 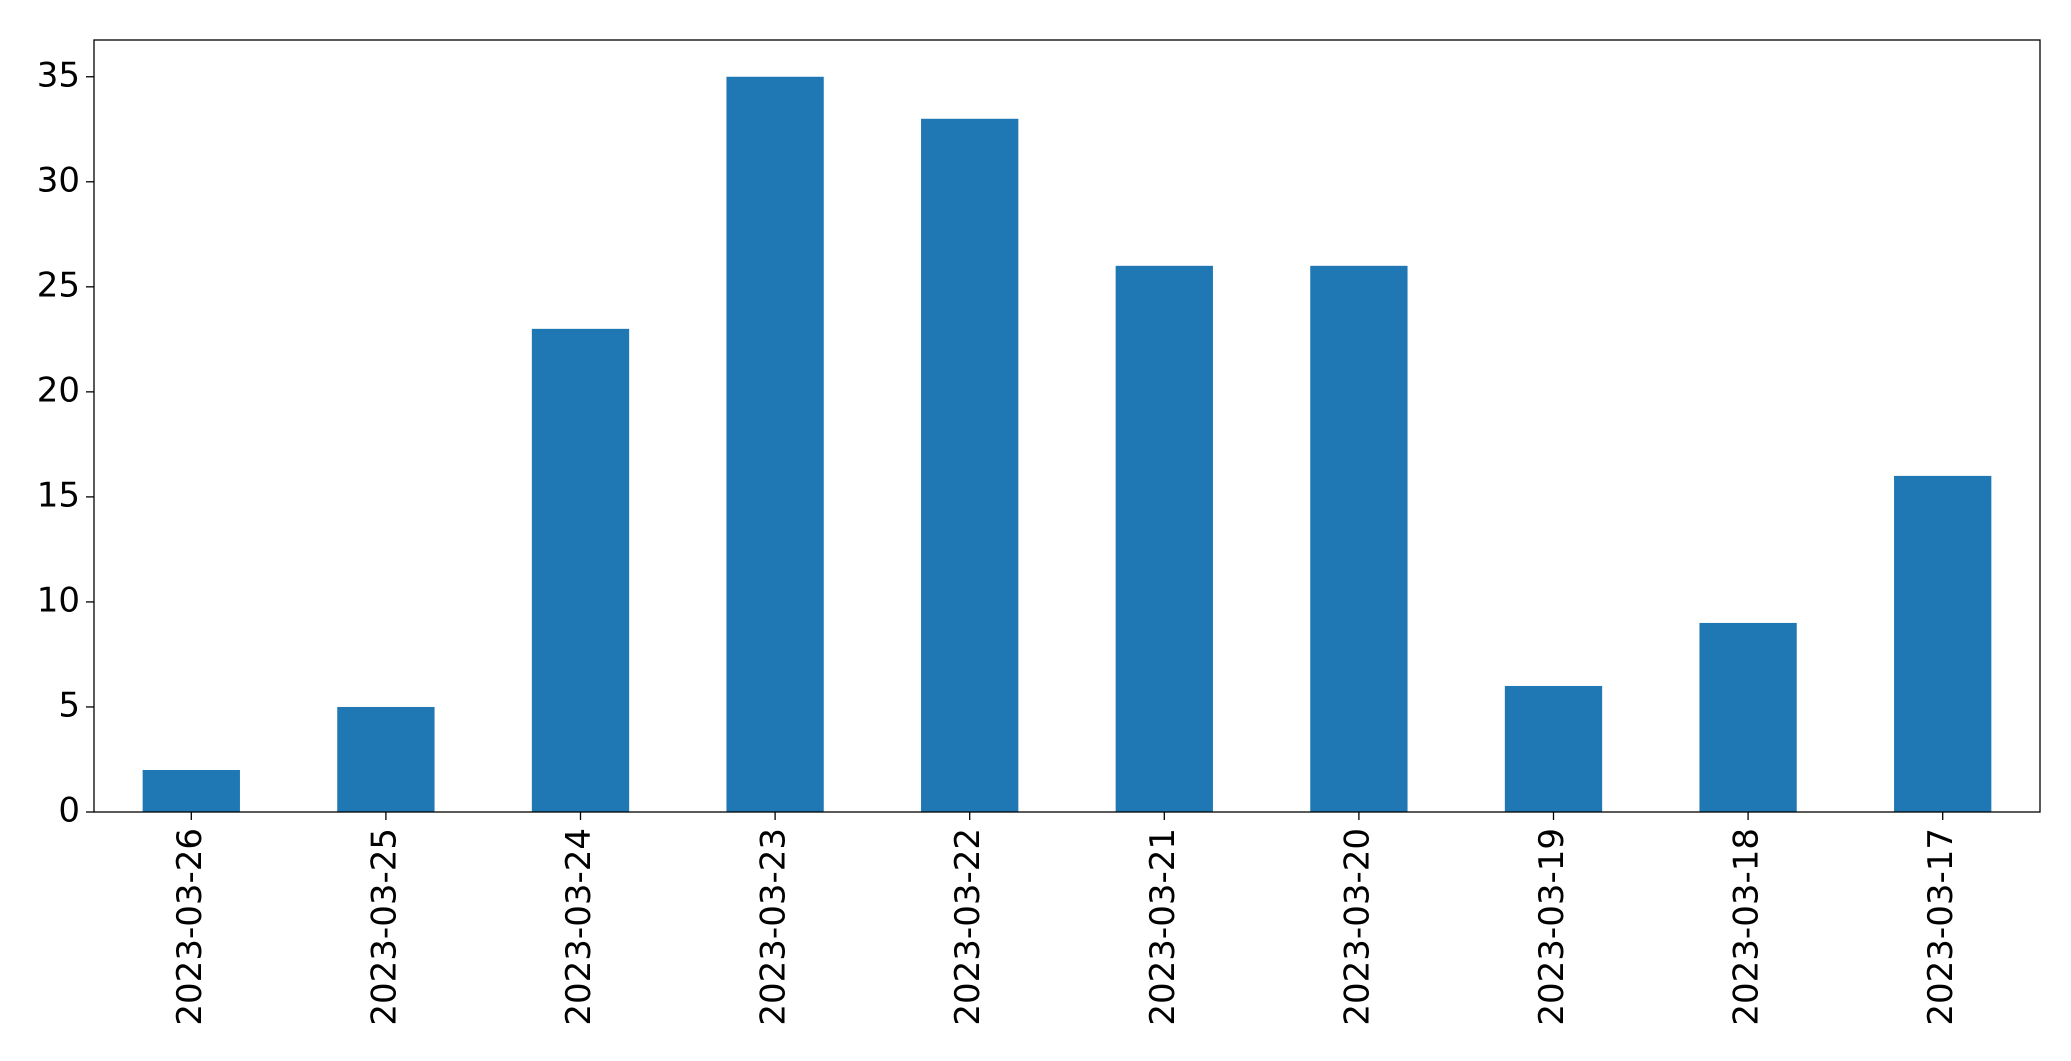 What do you see at coordinates (1357, 927) in the screenshot?
I see `x-tick-label: 2023-03-20` at bounding box center [1357, 927].